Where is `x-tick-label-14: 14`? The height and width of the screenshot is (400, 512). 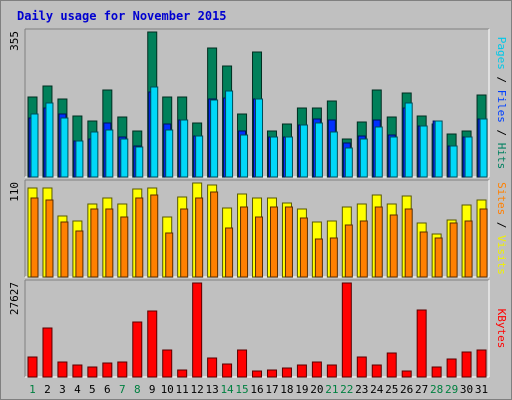 x-tick-label-14: 14 is located at coordinates (227, 389).